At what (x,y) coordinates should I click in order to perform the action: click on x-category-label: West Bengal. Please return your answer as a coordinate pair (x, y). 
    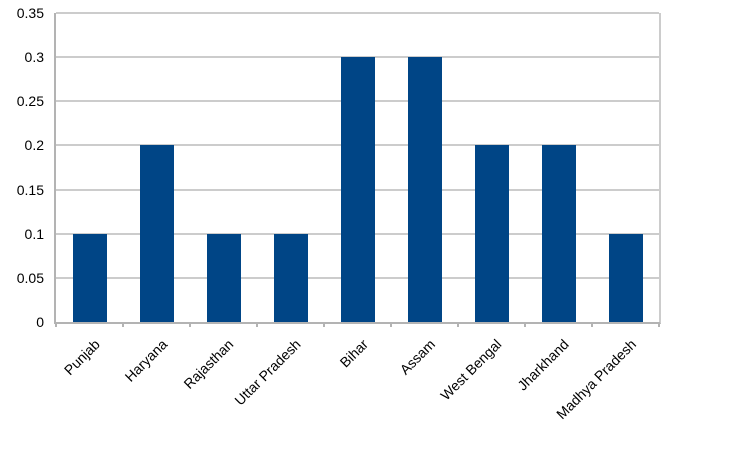
    Looking at the image, I should click on (471, 370).